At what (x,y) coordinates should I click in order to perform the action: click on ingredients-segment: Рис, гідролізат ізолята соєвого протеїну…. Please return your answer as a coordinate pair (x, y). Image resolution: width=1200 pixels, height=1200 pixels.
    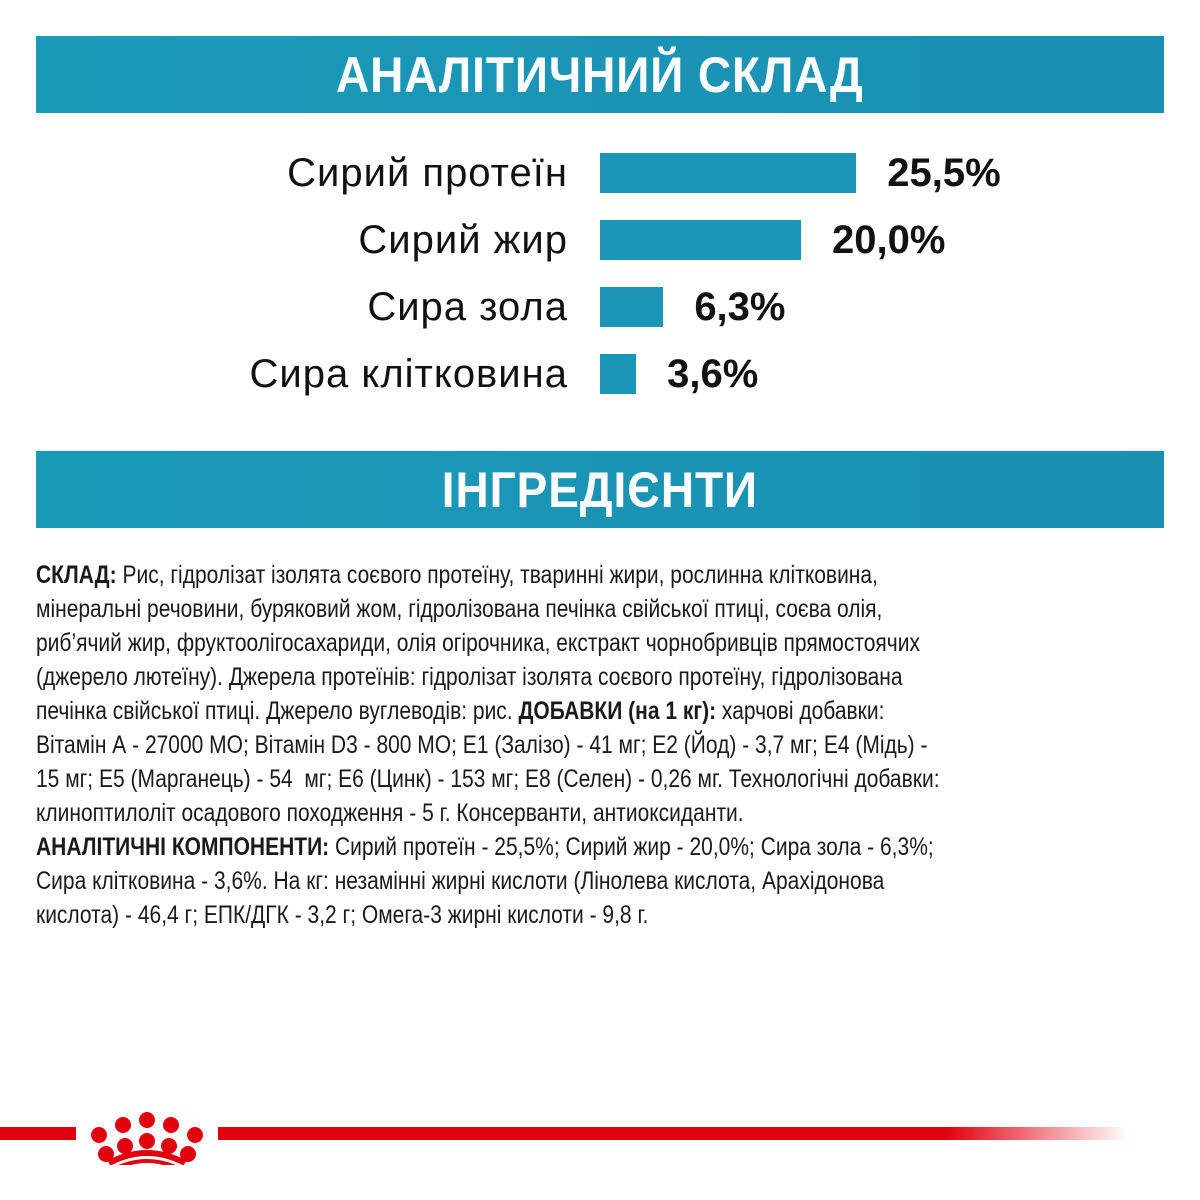
    Looking at the image, I should click on (497, 575).